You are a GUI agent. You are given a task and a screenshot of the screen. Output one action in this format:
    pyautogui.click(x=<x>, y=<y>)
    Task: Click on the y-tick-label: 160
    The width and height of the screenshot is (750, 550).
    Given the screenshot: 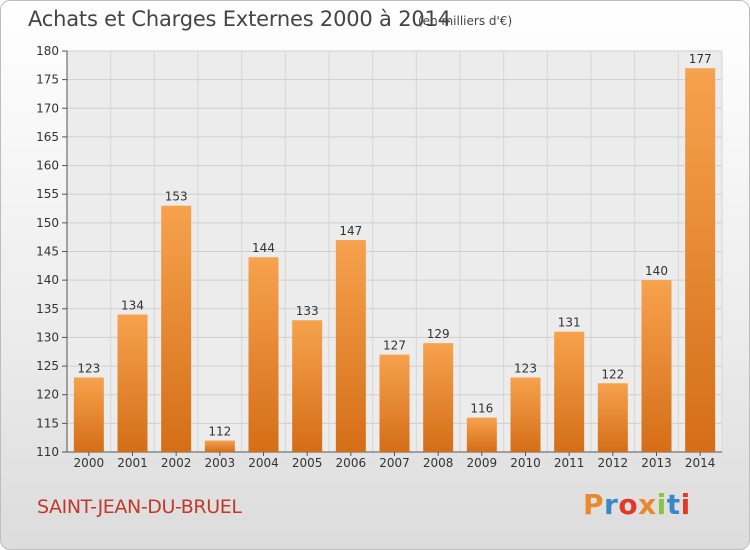 What is the action you would take?
    pyautogui.click(x=47, y=166)
    